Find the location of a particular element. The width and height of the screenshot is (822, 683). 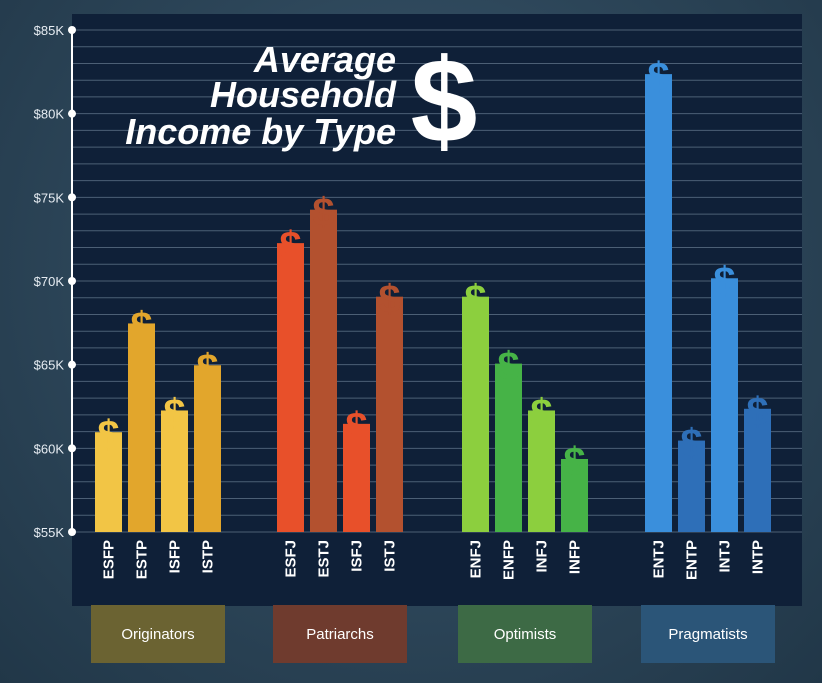

group-label: Originators is located at coordinates (157, 634).